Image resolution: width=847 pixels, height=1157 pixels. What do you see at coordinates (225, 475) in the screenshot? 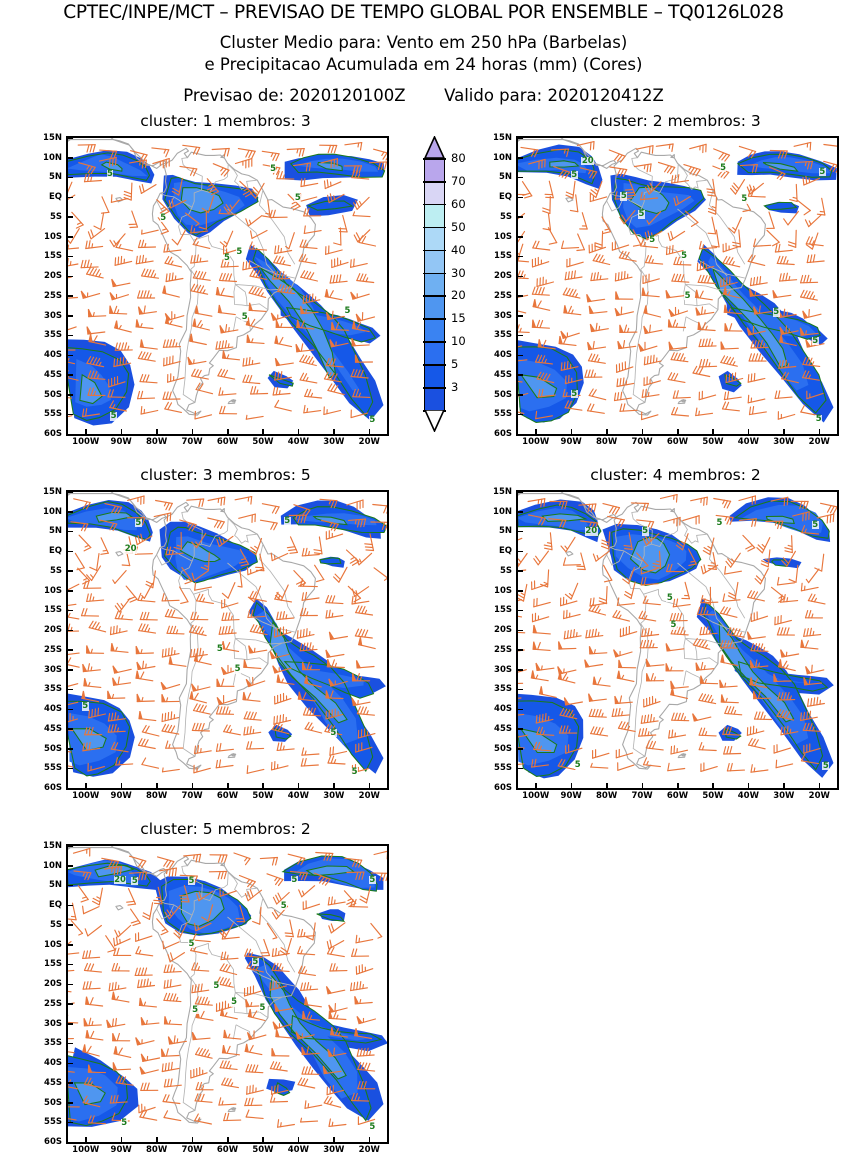
I see `panel-title-cluster-3: cluster: 3 membros: 5` at bounding box center [225, 475].